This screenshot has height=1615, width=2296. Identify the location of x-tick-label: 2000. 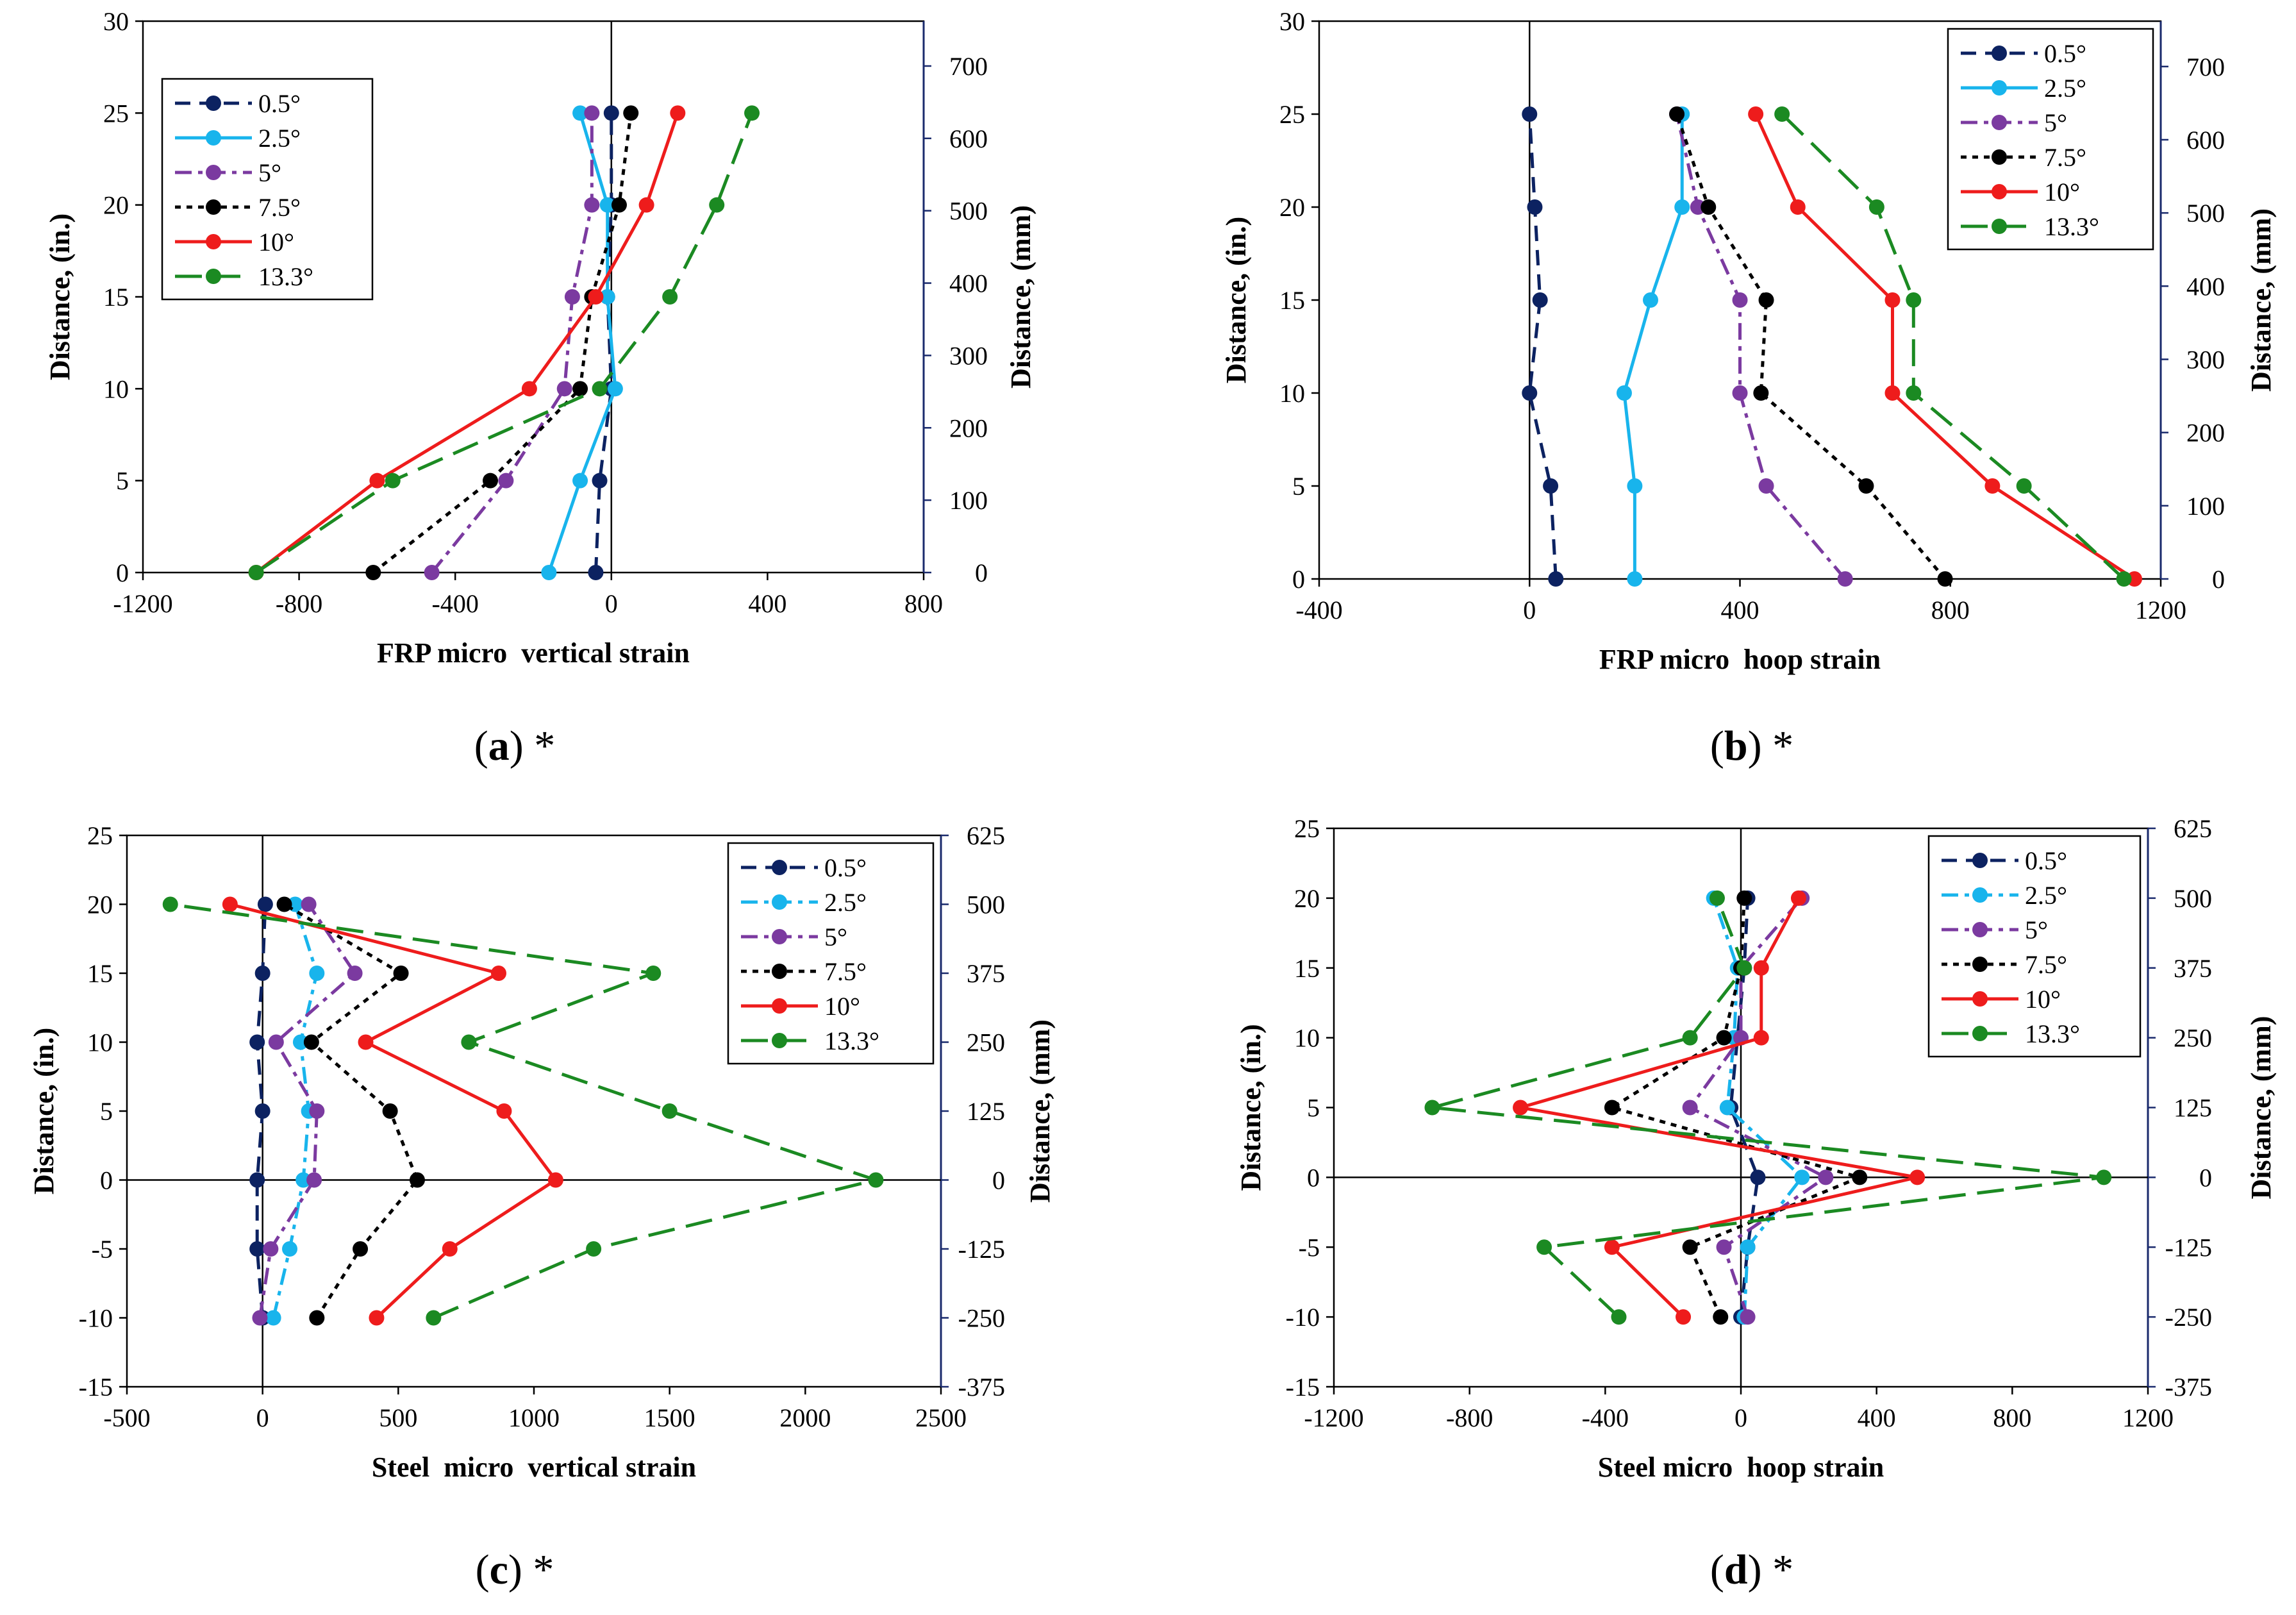
(805, 1418).